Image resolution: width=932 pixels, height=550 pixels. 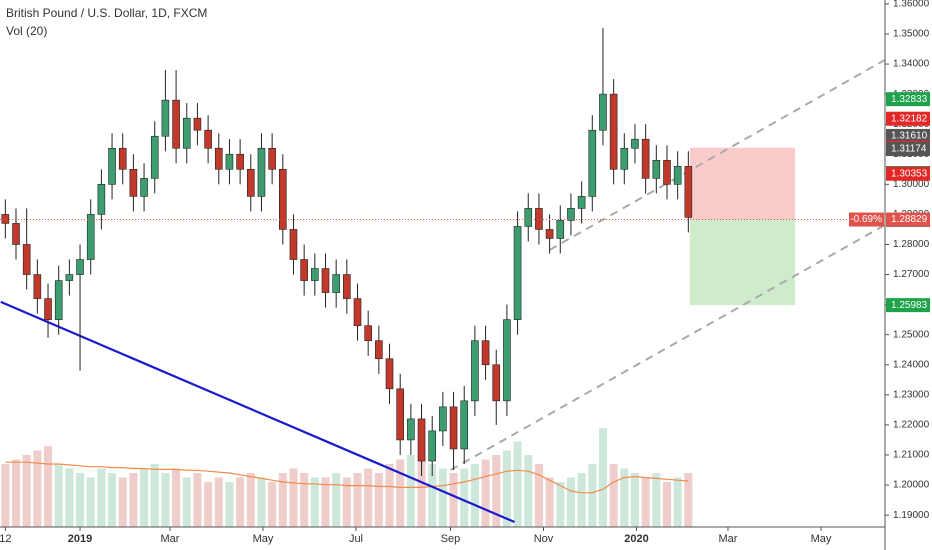 What do you see at coordinates (911, 184) in the screenshot?
I see `y-tick-label: 1.30000` at bounding box center [911, 184].